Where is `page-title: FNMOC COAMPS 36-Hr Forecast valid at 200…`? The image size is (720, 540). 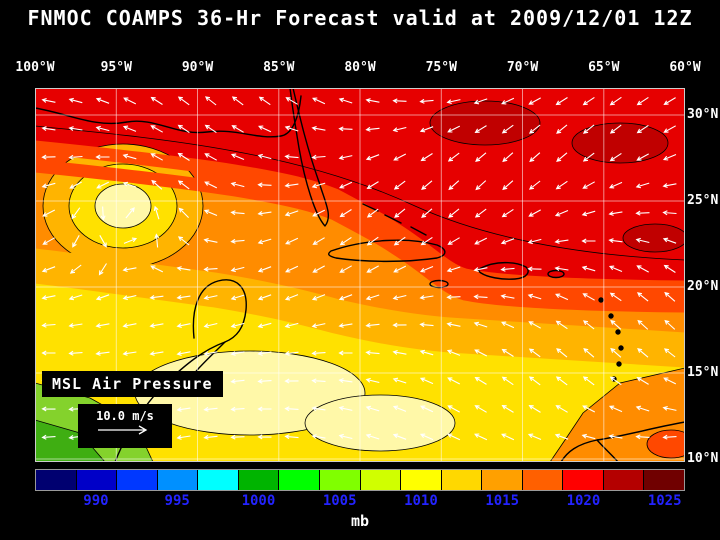 page-title: FNMOC COAMPS 36-Hr Forecast valid at 200… is located at coordinates (360, 18).